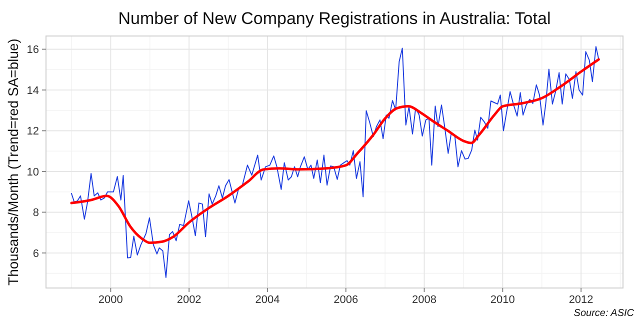  Describe the element at coordinates (35, 254) in the screenshot. I see `y-tick-label: 6` at that location.